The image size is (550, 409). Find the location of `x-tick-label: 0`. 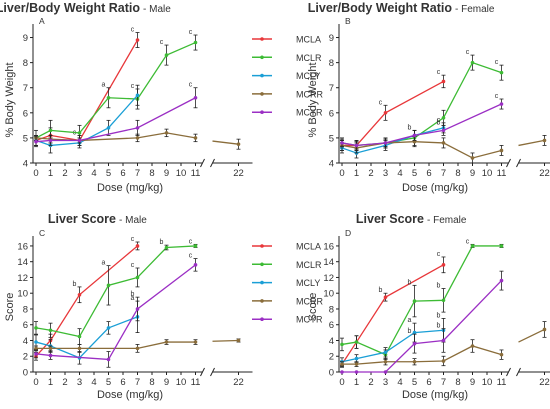

x-tick-label: 0 is located at coordinates (35, 382).